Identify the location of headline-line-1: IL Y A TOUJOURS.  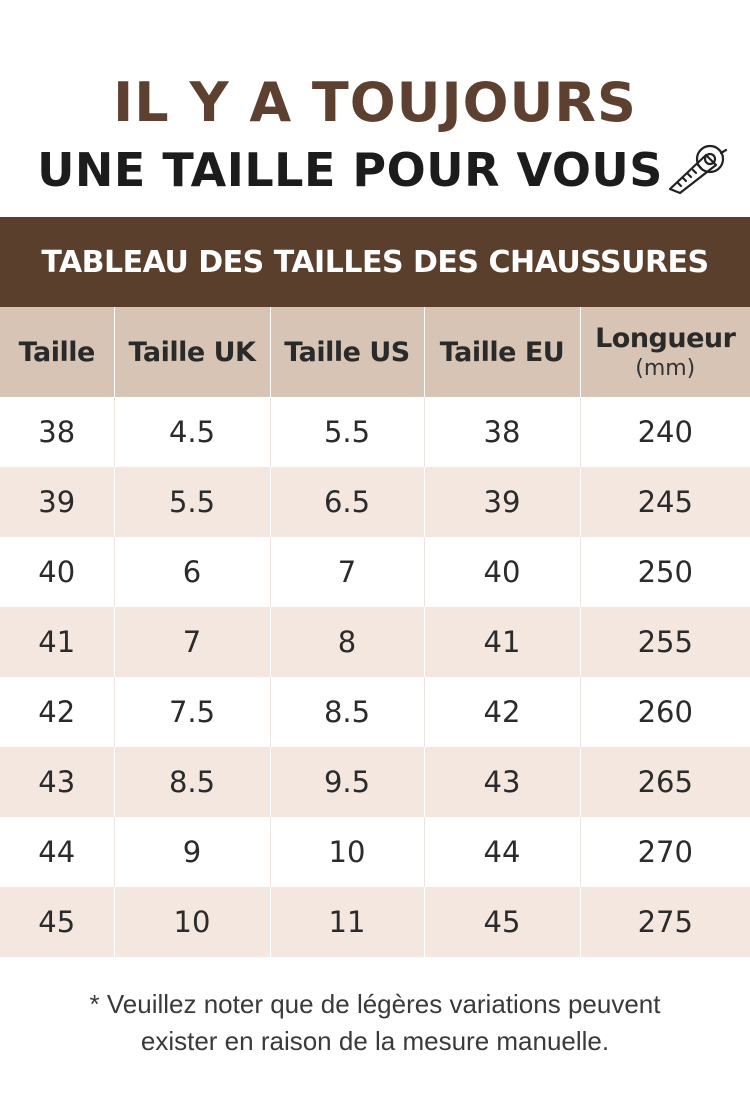
(375, 102).